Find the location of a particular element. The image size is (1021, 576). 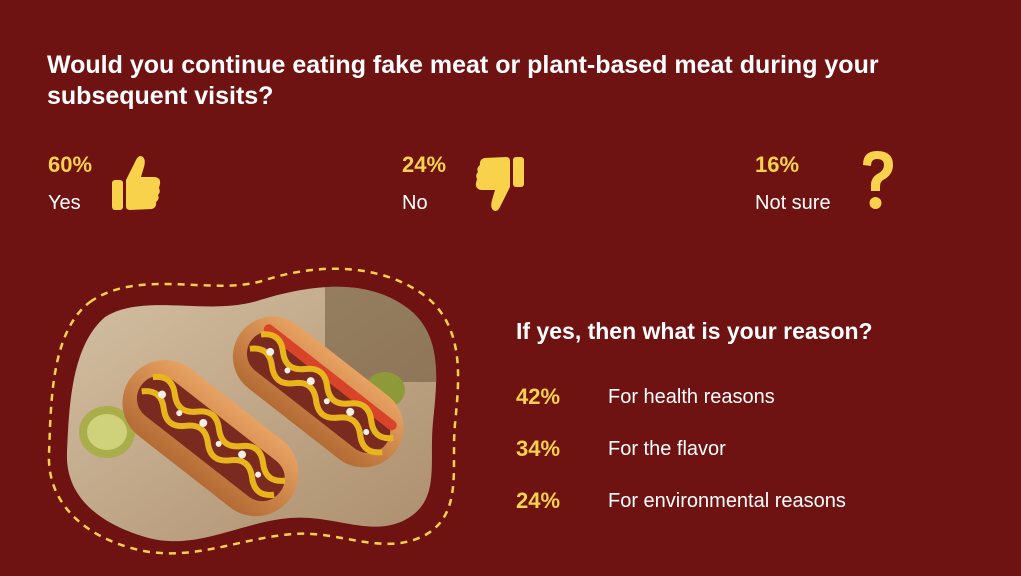

right-hot-dog is located at coordinates (318, 392).